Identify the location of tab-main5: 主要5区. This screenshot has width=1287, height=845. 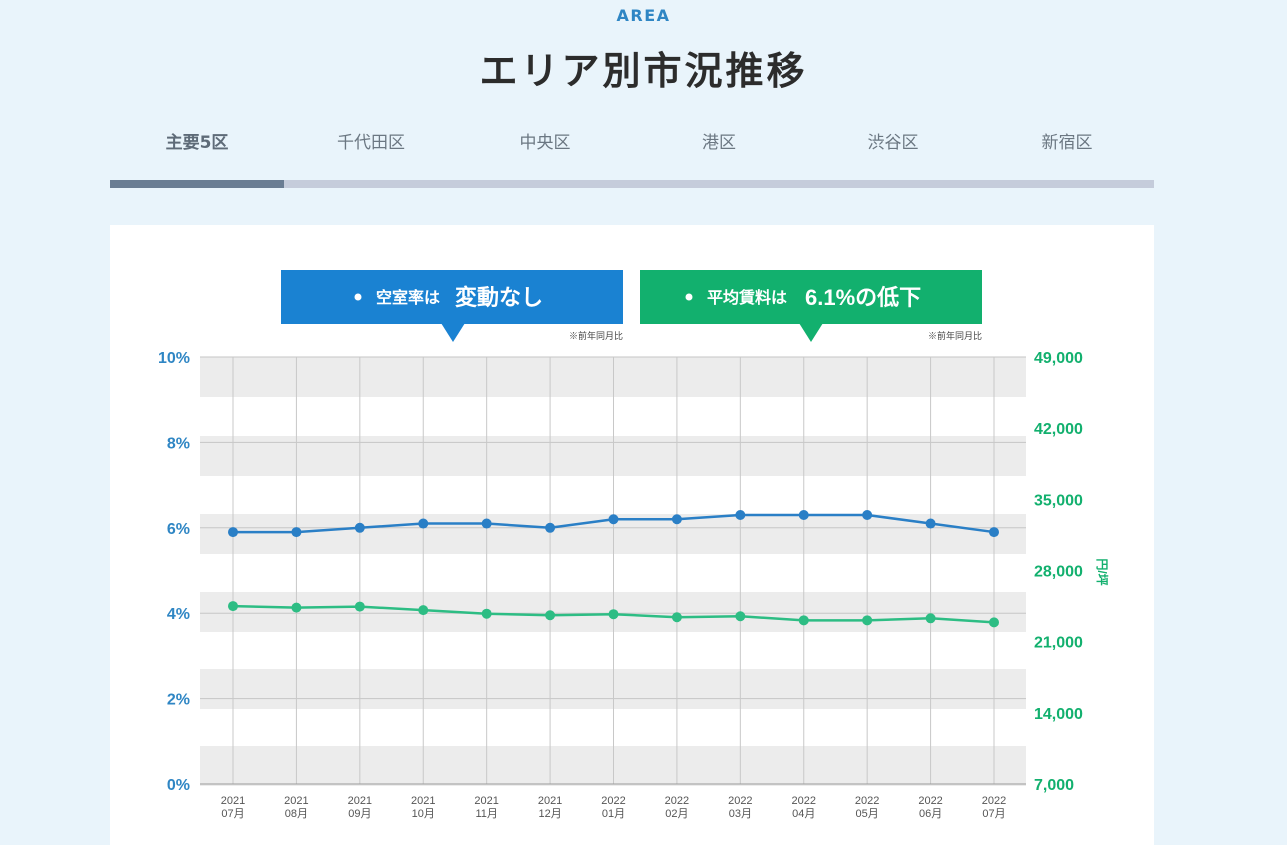
(197, 143).